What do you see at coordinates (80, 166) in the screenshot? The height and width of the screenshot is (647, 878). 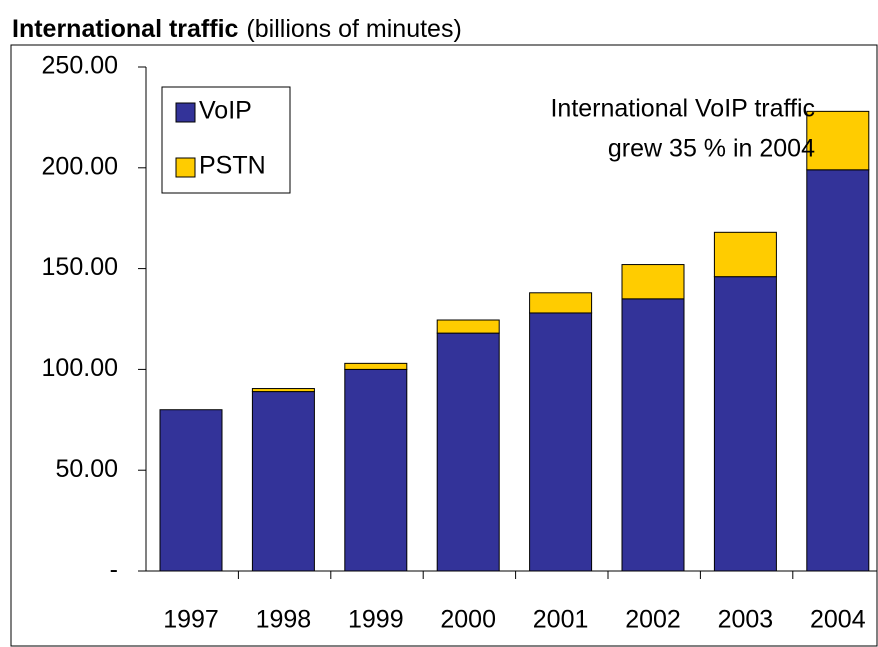 I see `y-tick-label: 200.00` at bounding box center [80, 166].